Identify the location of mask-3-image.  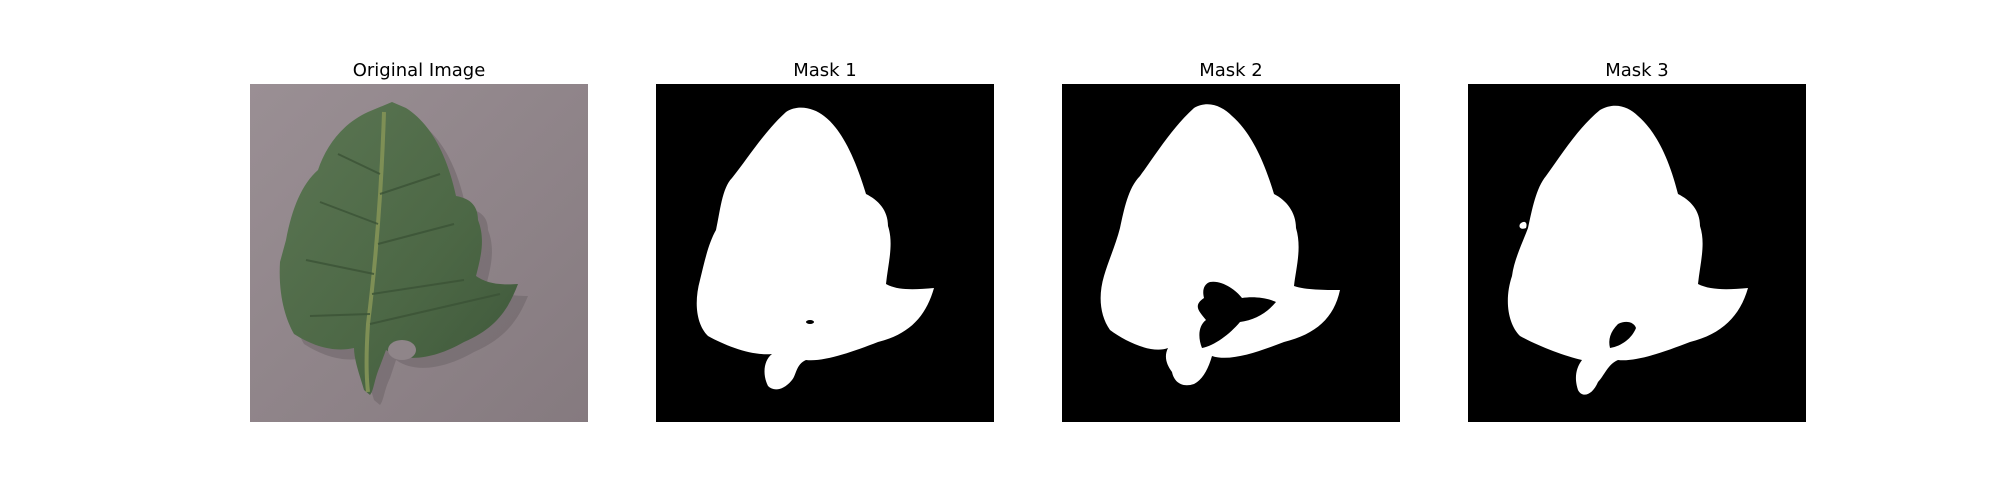
(1637, 253).